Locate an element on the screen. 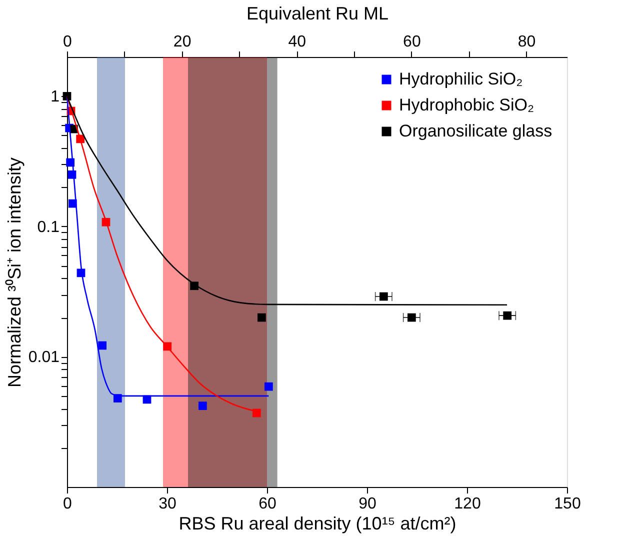  x-tick-label: 60 is located at coordinates (267, 504).